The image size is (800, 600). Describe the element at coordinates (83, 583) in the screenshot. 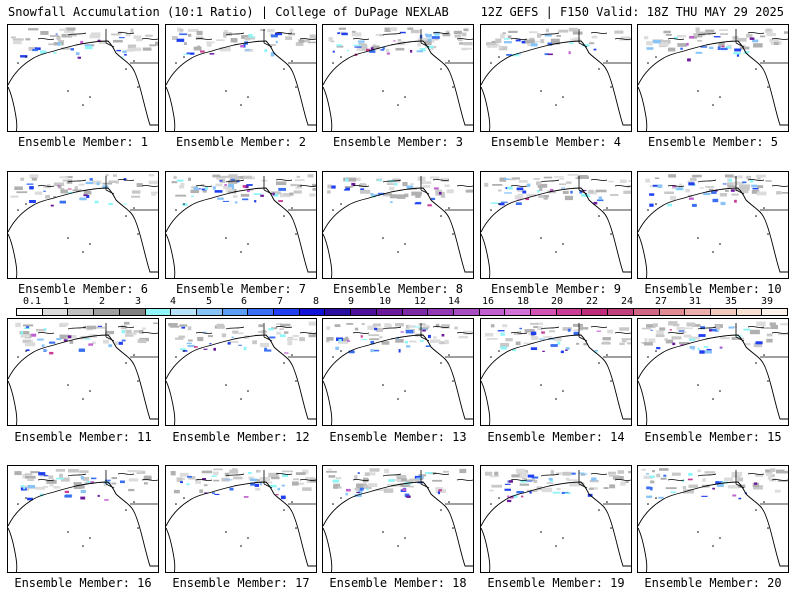

I see `ensemble-member-caption: Ensemble Member: 16` at that location.